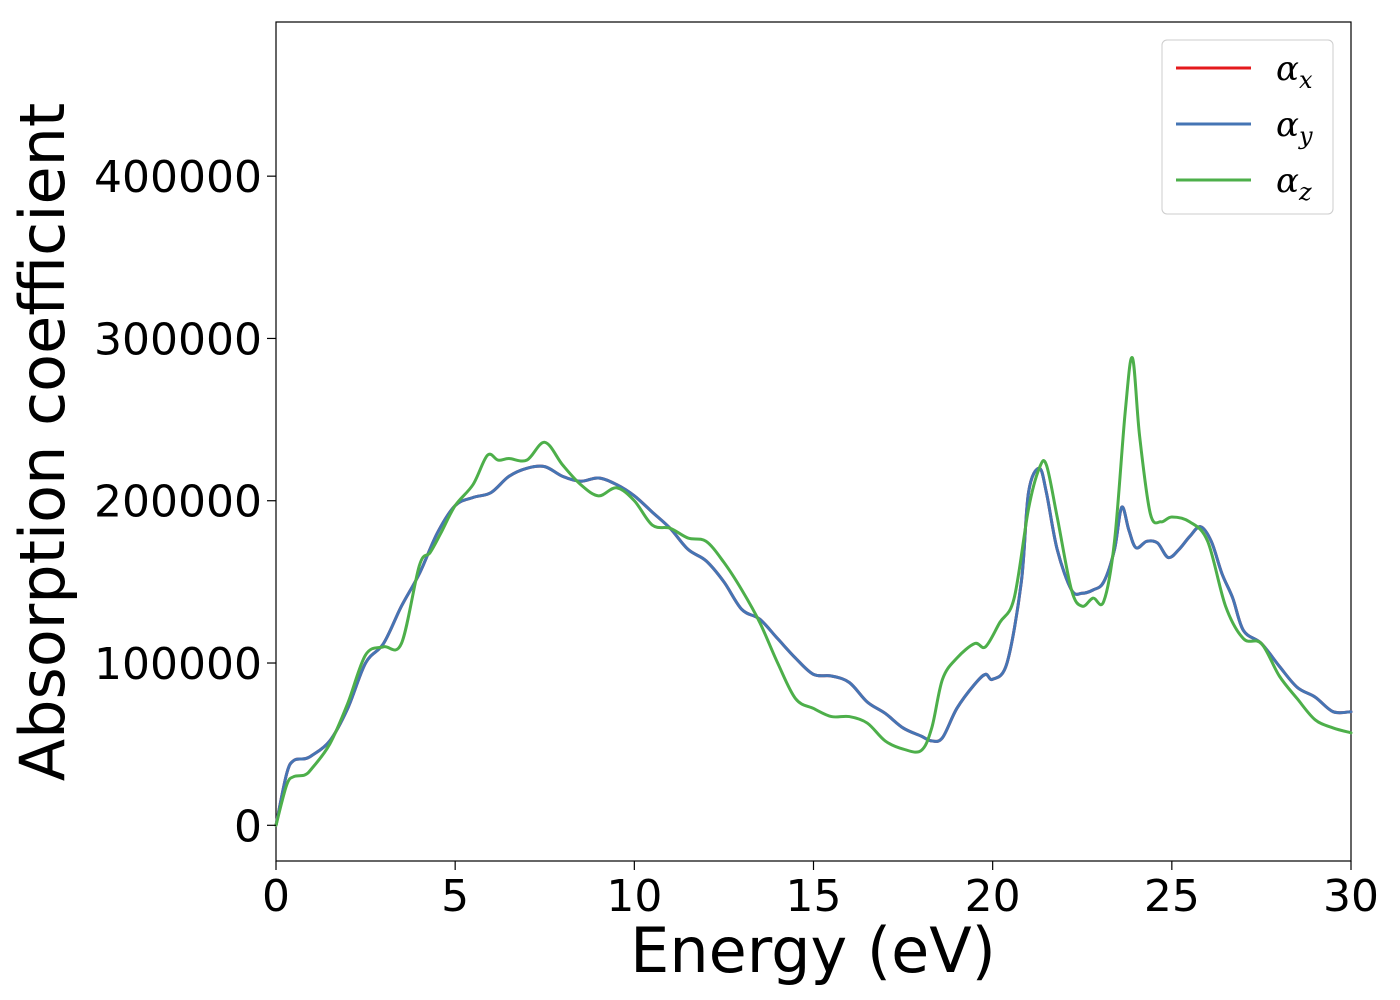  Describe the element at coordinates (178, 502) in the screenshot. I see `y-tick-label: 200000` at that location.